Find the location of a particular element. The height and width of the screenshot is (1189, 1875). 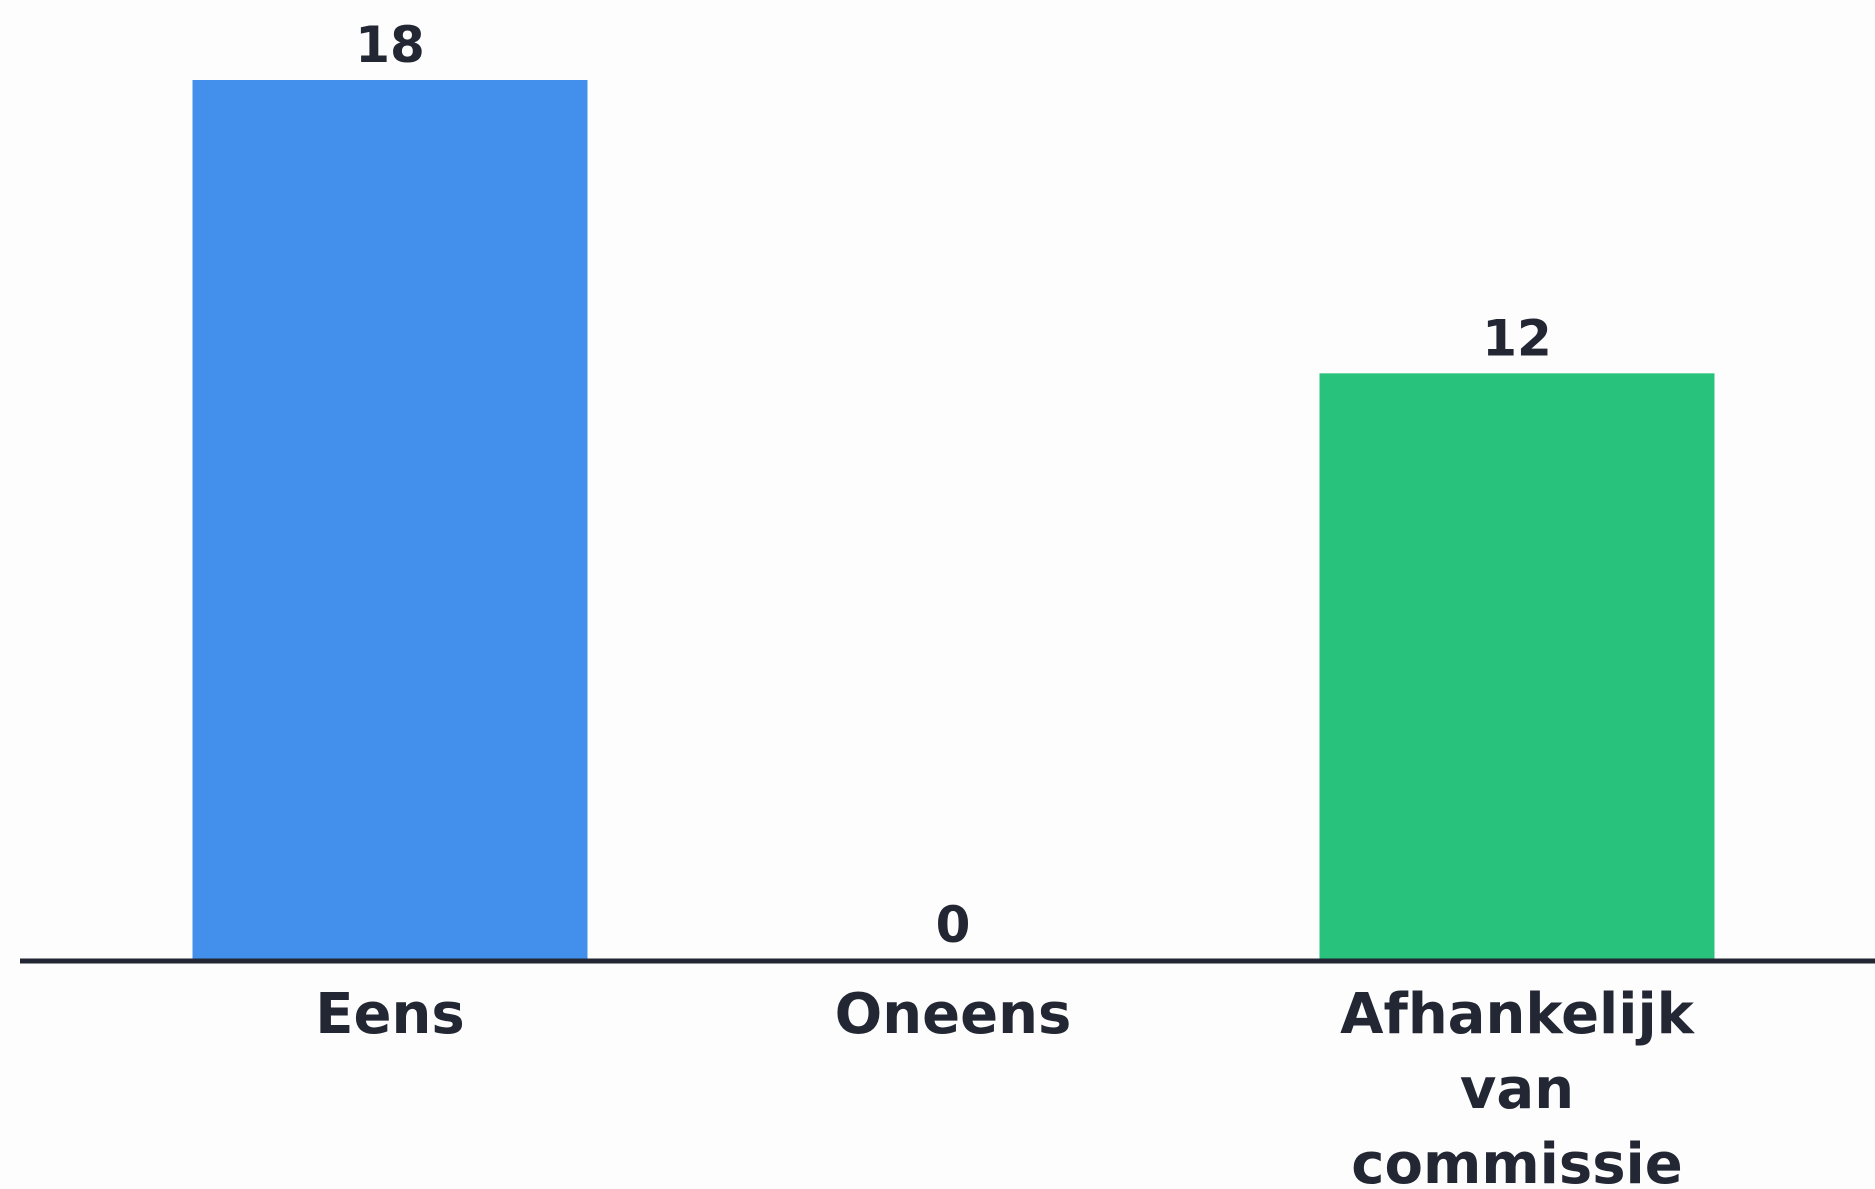

category-label-line: Eens is located at coordinates (389, 1014).